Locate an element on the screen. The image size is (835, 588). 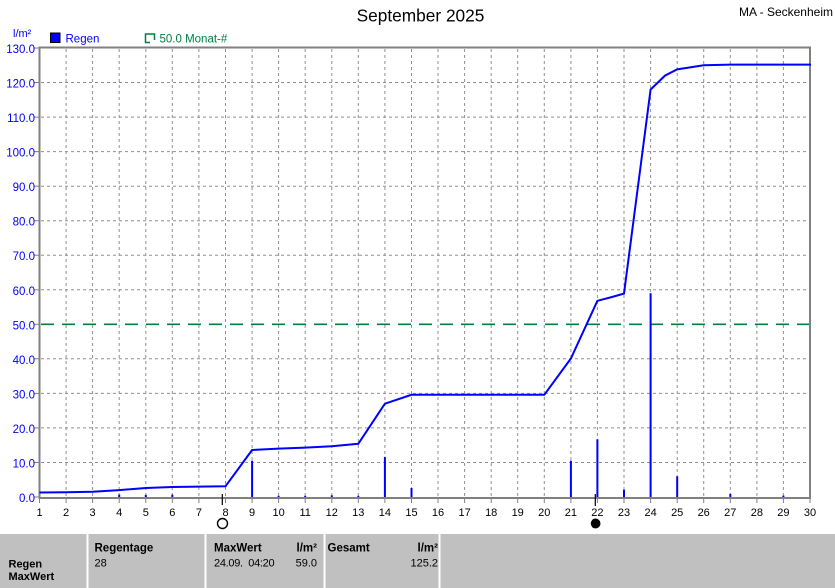
svg-text: 6 is located at coordinates (172, 513).